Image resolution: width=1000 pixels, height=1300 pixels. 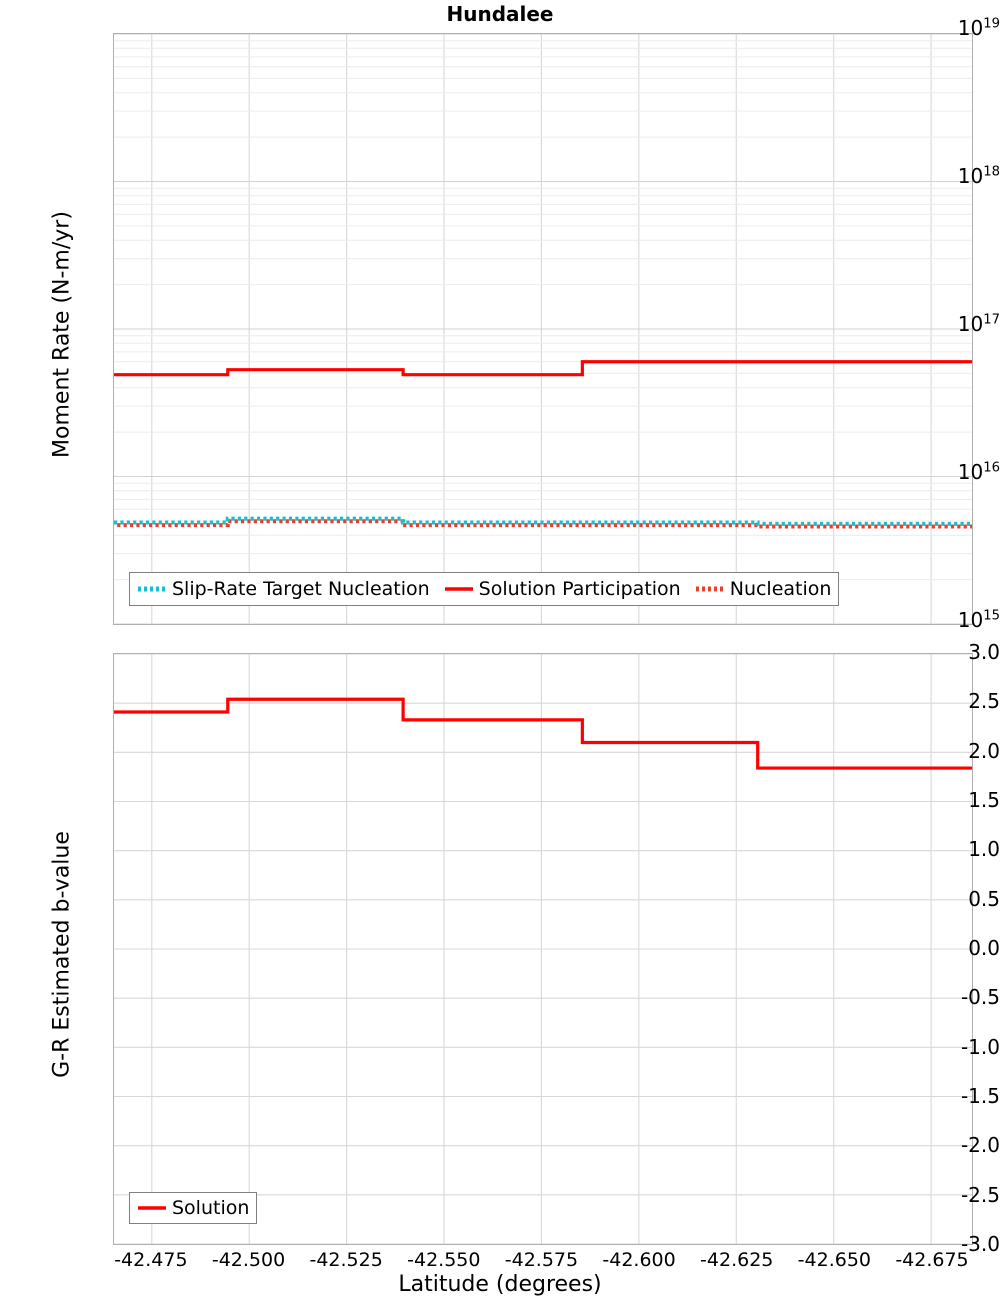 I want to click on legend-label: Nucleation, so click(x=780, y=588).